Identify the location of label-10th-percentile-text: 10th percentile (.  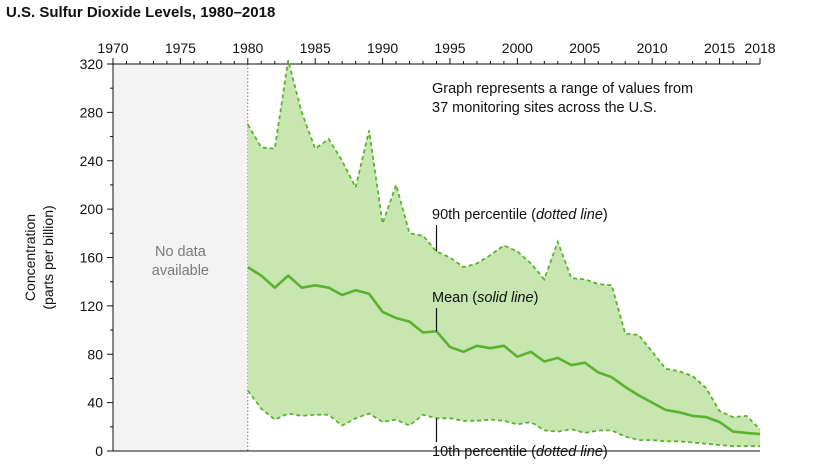
(484, 452).